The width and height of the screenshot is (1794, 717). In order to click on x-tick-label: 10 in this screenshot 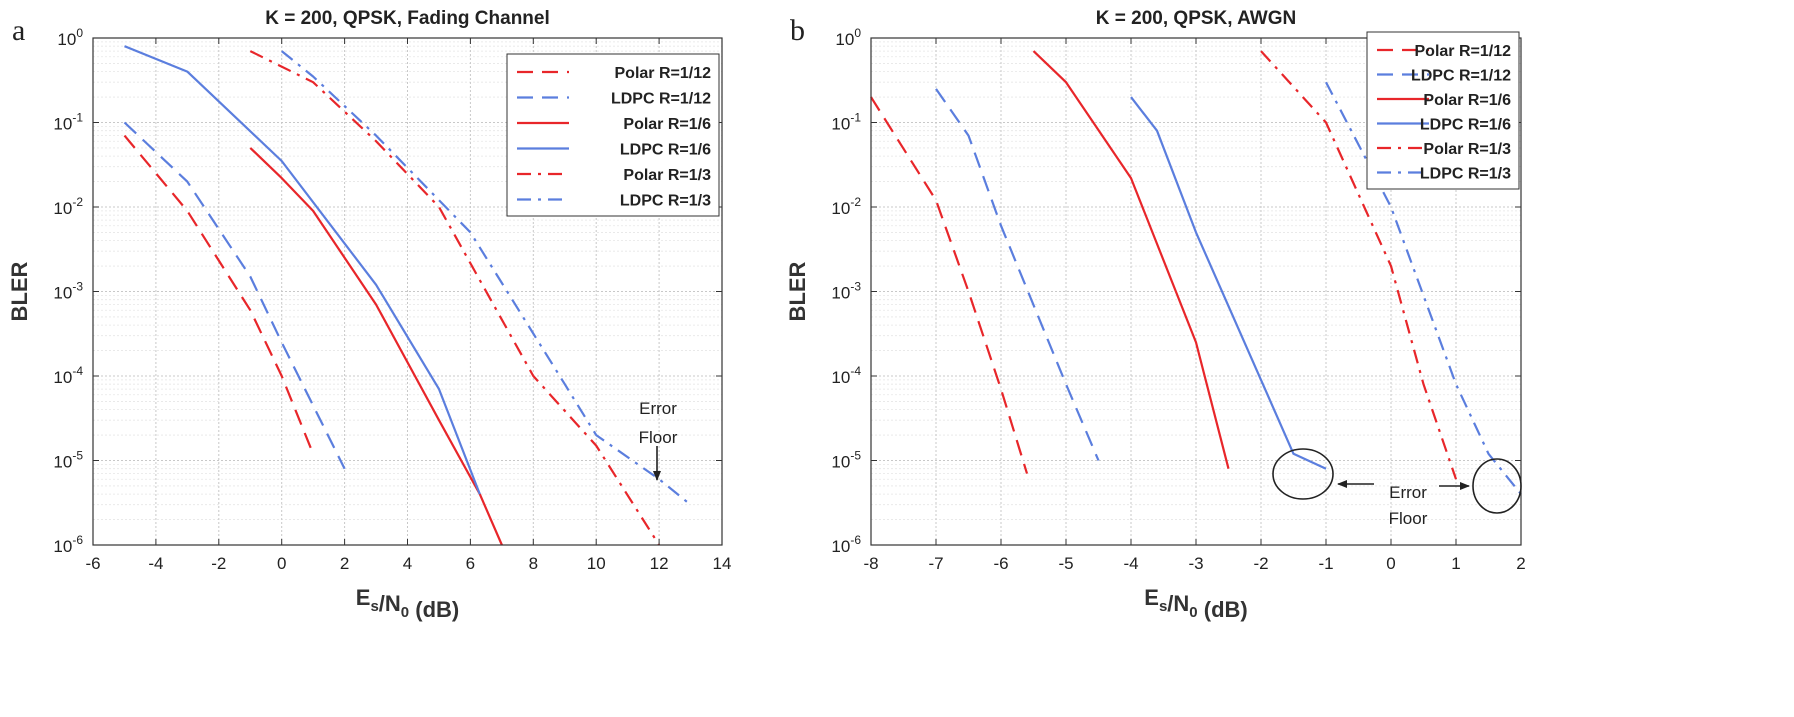, I will do `click(596, 563)`.